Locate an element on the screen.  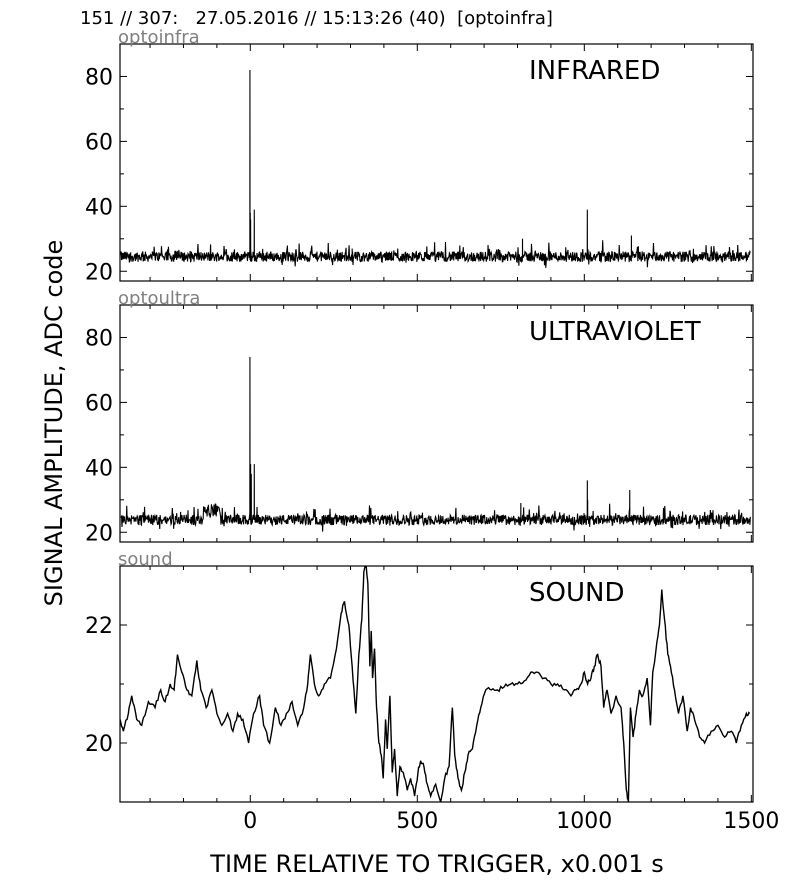
panel-title: INFRARED is located at coordinates (594, 71).